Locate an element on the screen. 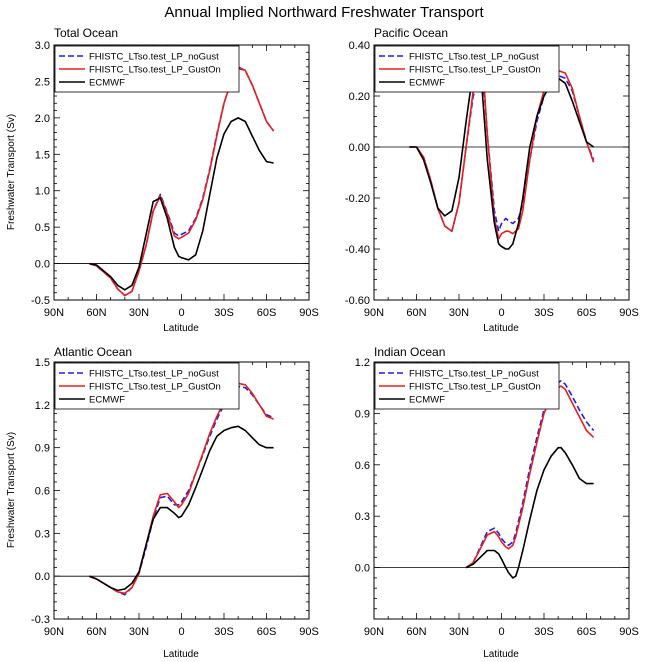  panel-title: Total Ocean is located at coordinates (86, 33).